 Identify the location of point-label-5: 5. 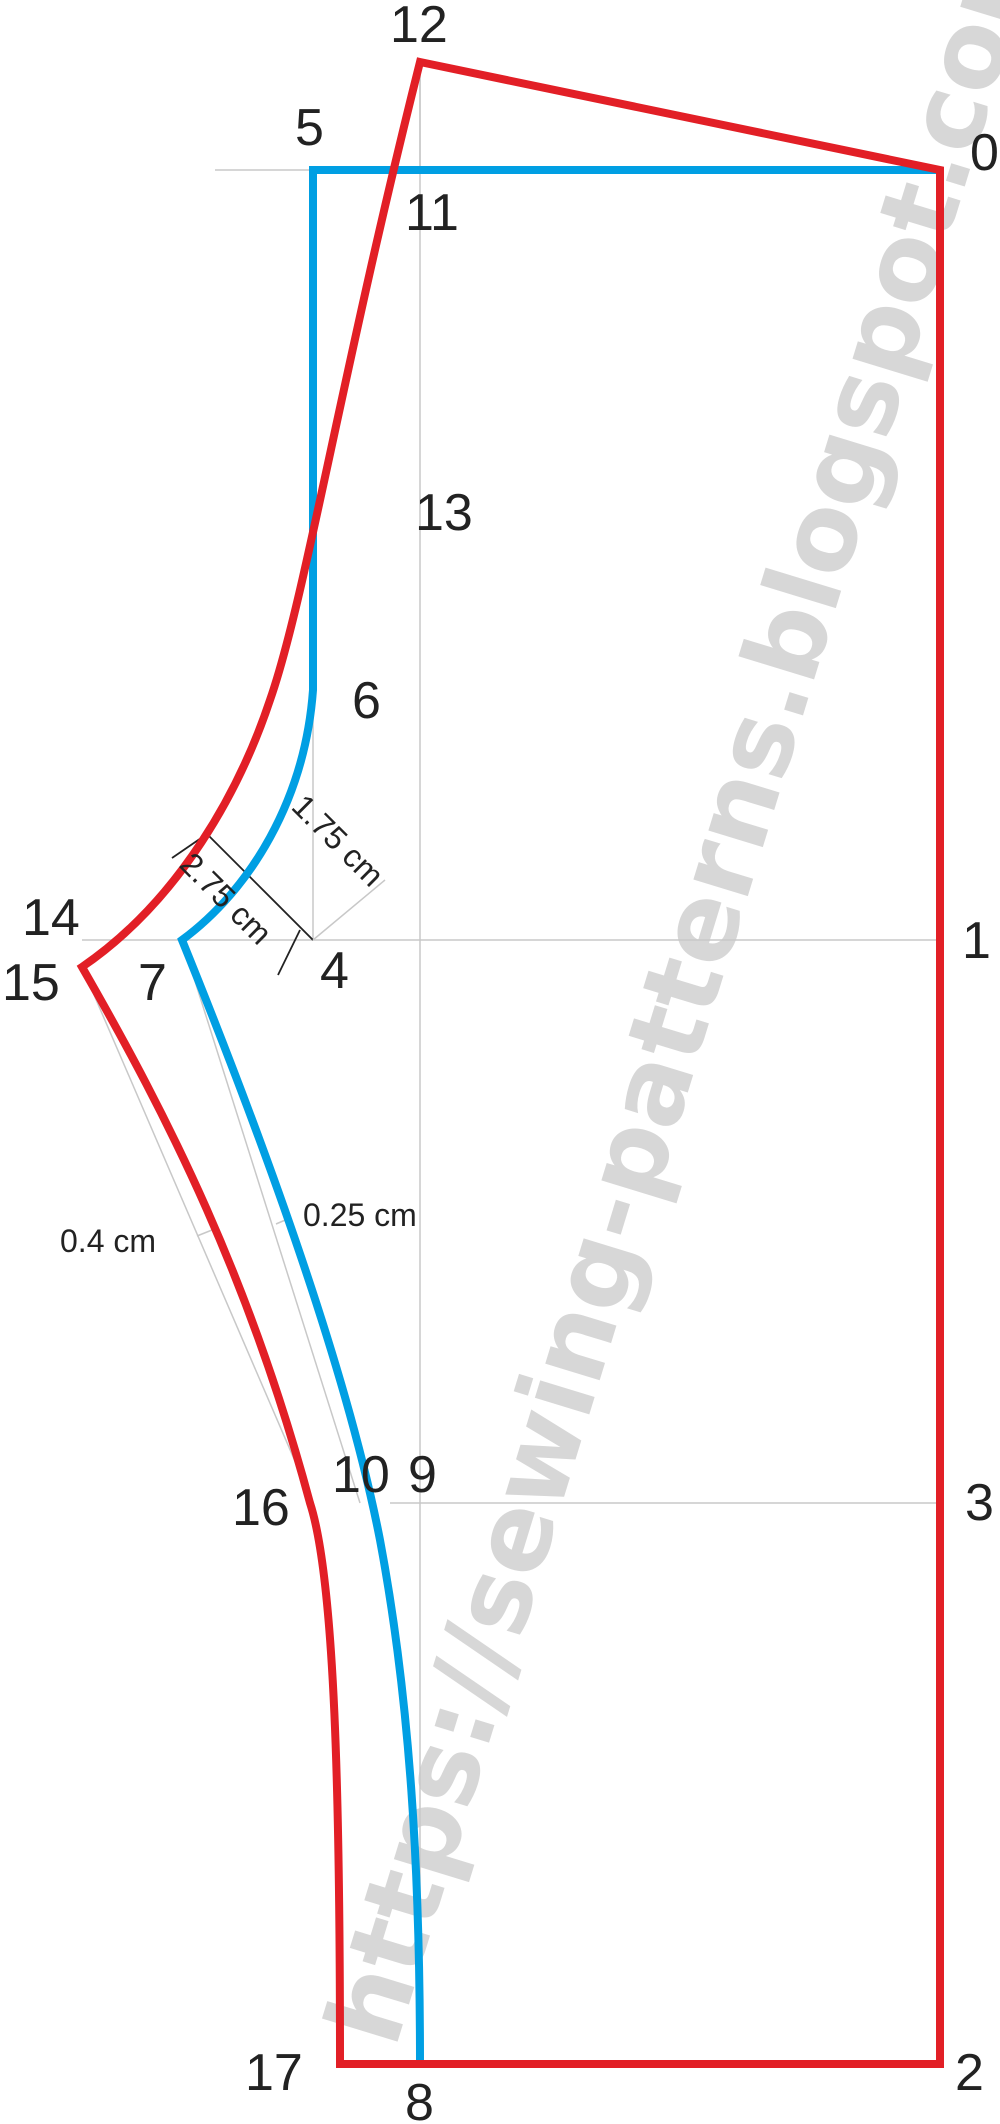
(309, 128).